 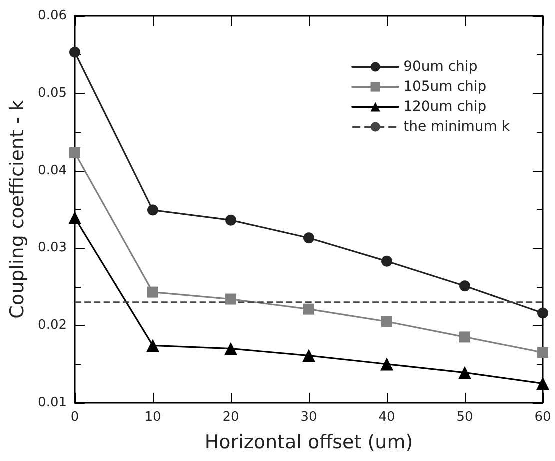 What do you see at coordinates (52, 248) in the screenshot?
I see `y-tick-label: 0.03` at bounding box center [52, 248].